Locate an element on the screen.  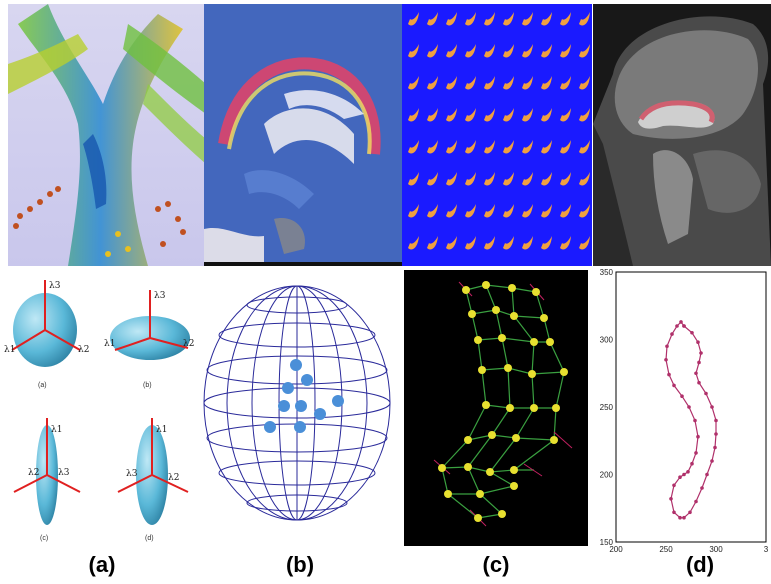
ellipsoid-b: λ3 λ2 λ1 (b) is located at coordinates (149, 339).